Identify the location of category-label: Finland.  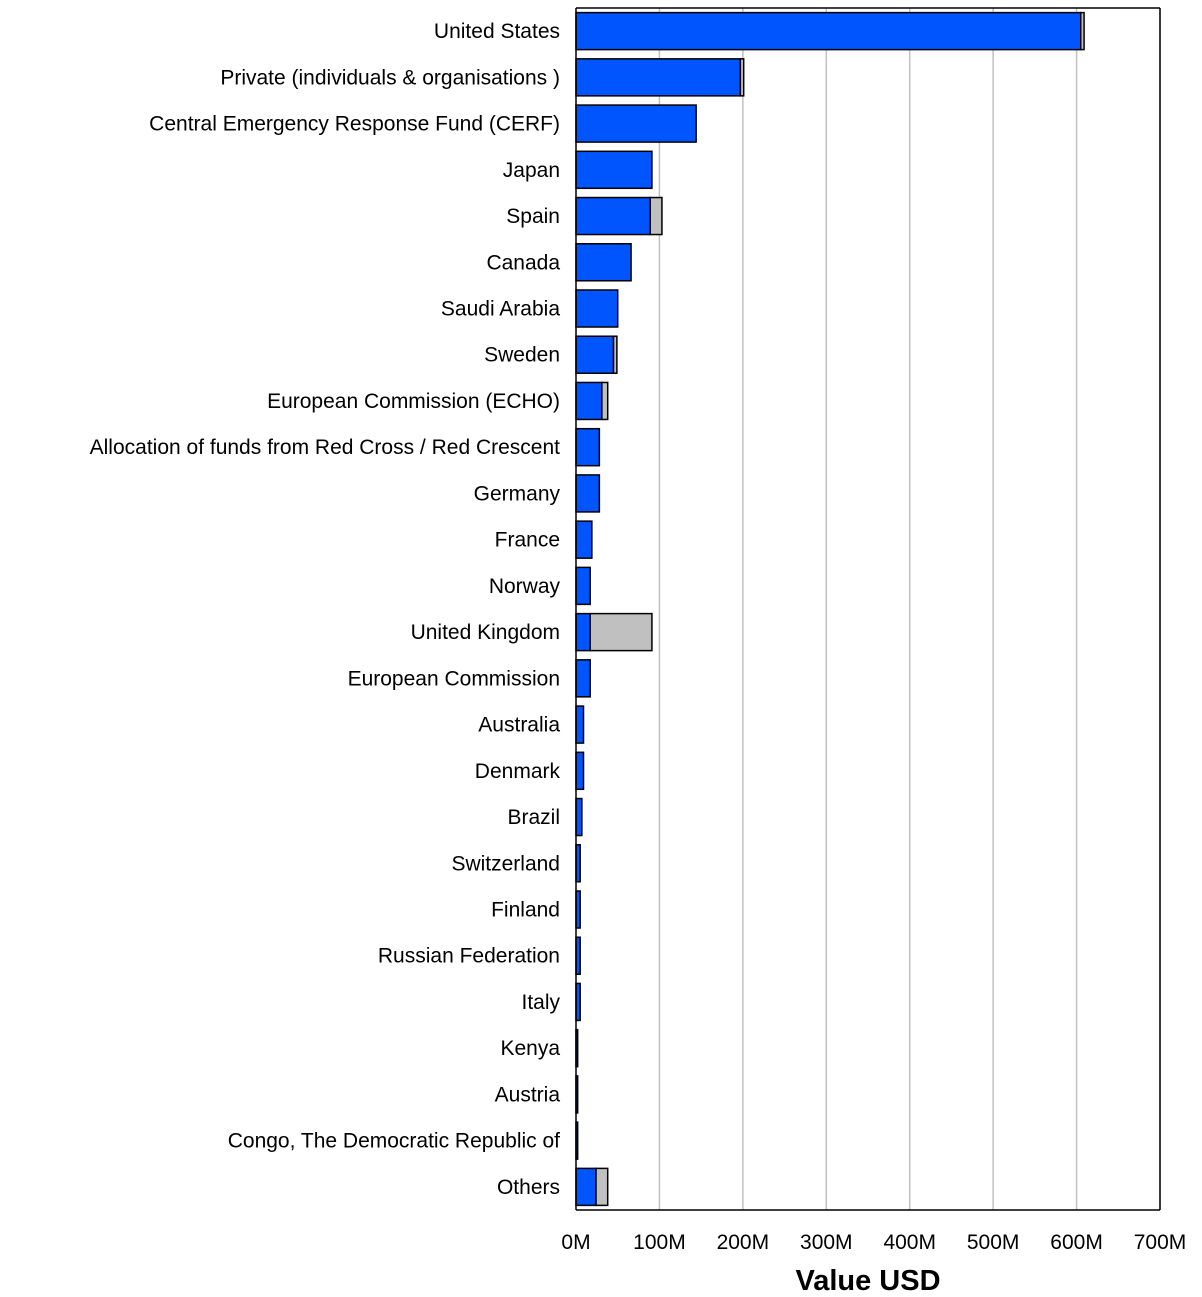
(525, 910).